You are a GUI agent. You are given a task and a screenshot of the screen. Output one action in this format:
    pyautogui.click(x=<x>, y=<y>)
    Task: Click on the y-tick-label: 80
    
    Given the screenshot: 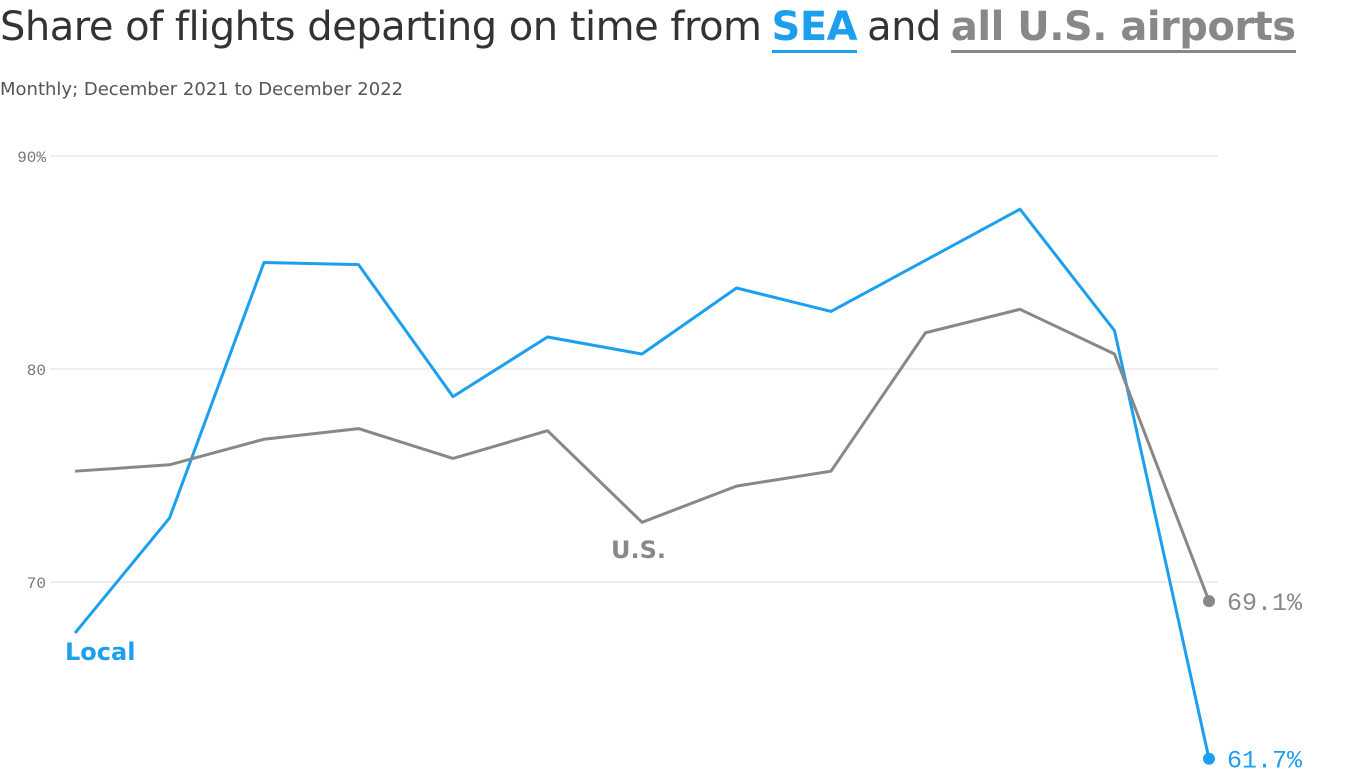 What is the action you would take?
    pyautogui.click(x=36, y=371)
    